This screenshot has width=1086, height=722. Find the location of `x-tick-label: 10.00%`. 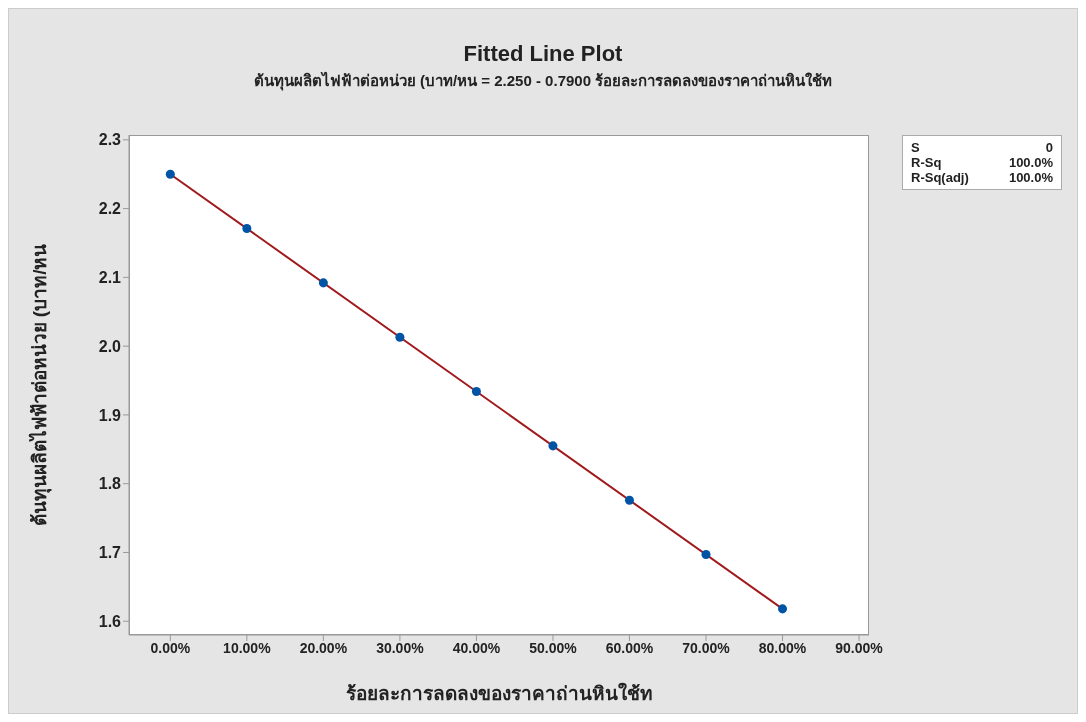

x-tick-label: 10.00% is located at coordinates (247, 647).